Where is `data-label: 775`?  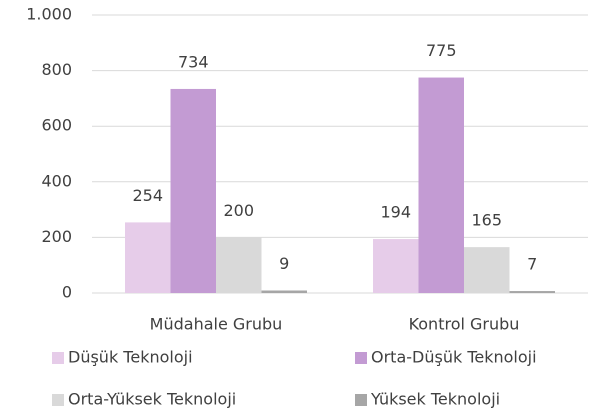 data-label: 775 is located at coordinates (441, 50).